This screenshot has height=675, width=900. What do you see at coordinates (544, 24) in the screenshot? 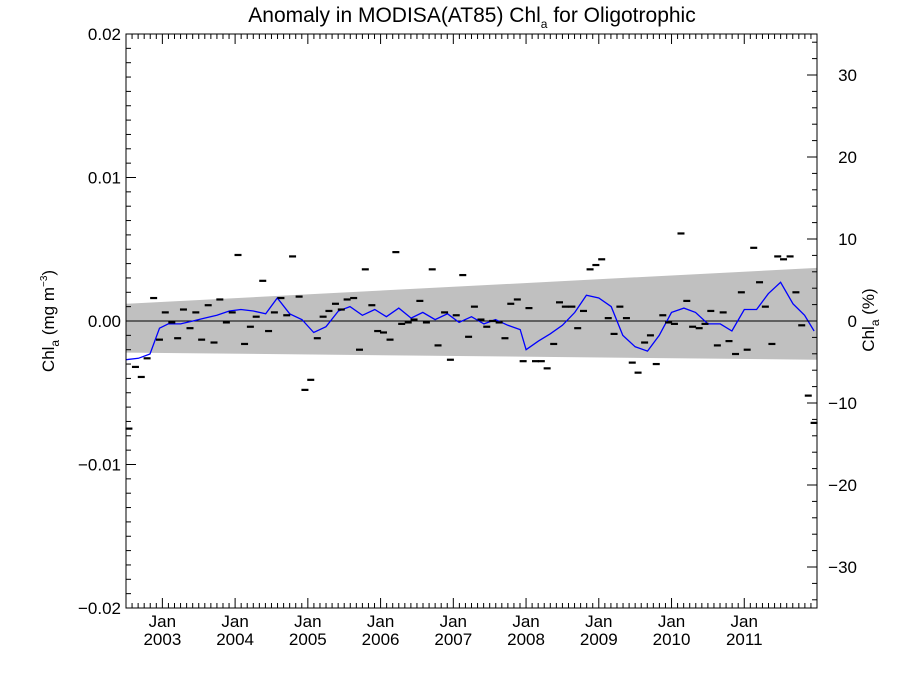
I see `title-subscript: a` at bounding box center [544, 24].